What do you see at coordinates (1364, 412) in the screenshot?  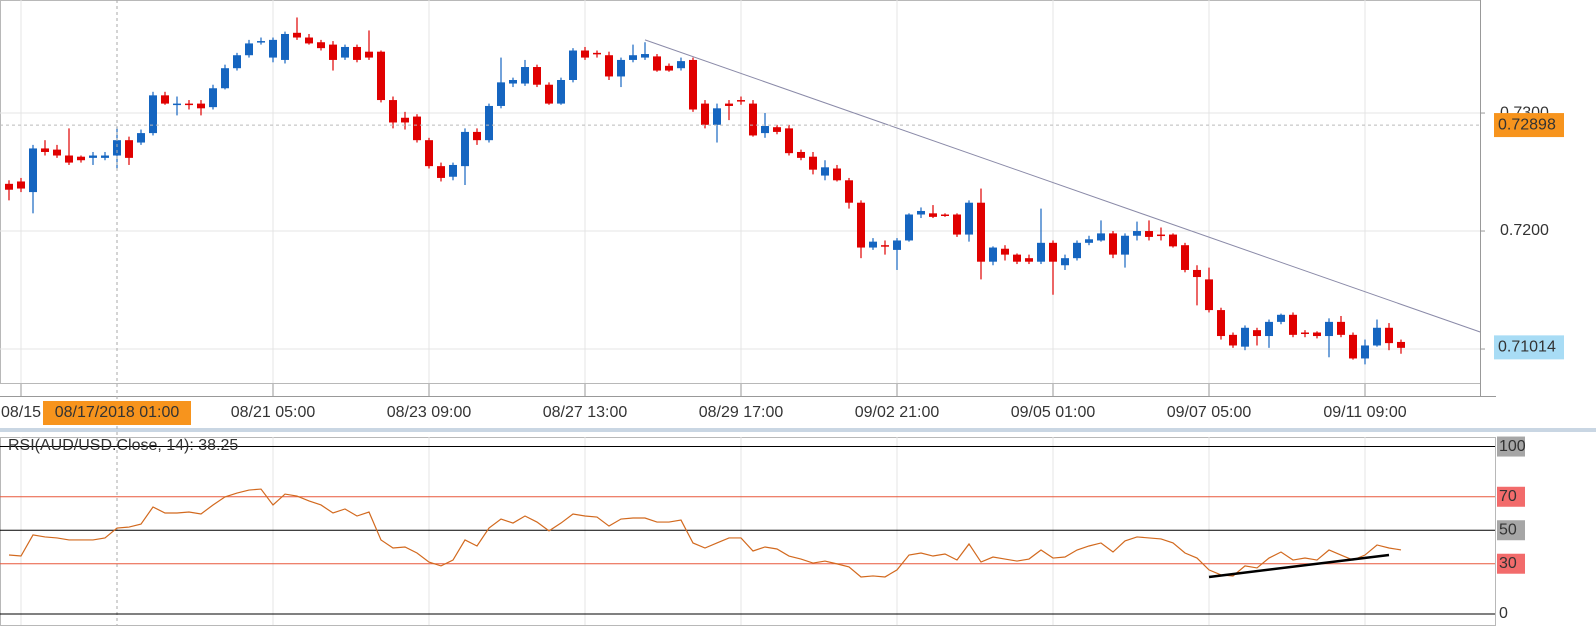 I see `x-tick-label: 09/11 09:00` at bounding box center [1364, 412].